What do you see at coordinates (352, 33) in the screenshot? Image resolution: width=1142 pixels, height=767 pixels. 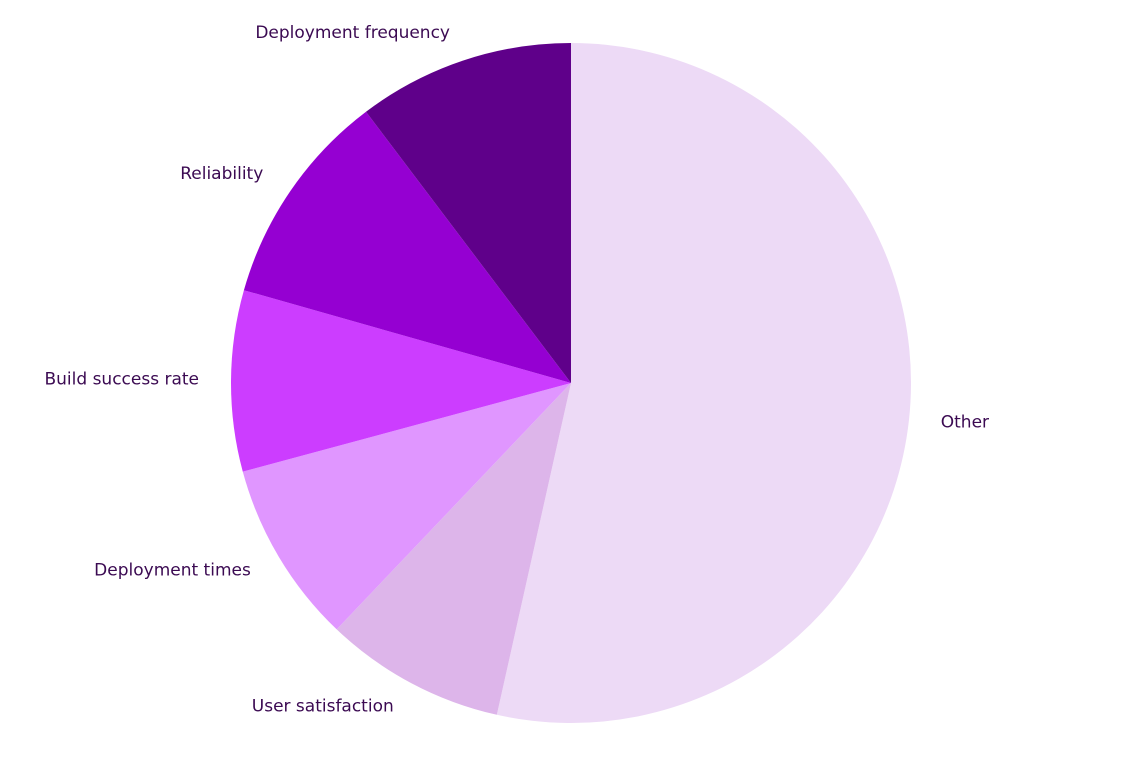 I see `slice-label: Deployment frequency` at bounding box center [352, 33].